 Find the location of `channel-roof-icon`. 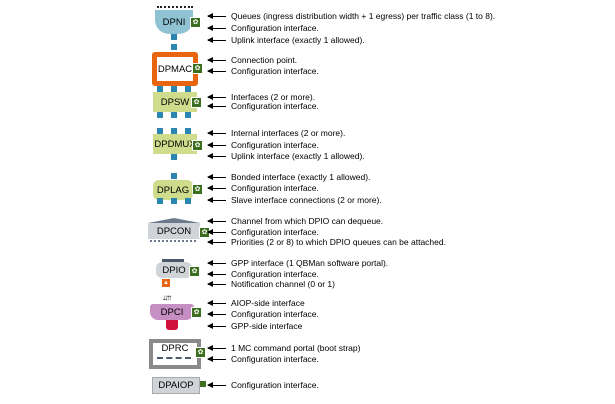

channel-roof-icon is located at coordinates (174, 220).